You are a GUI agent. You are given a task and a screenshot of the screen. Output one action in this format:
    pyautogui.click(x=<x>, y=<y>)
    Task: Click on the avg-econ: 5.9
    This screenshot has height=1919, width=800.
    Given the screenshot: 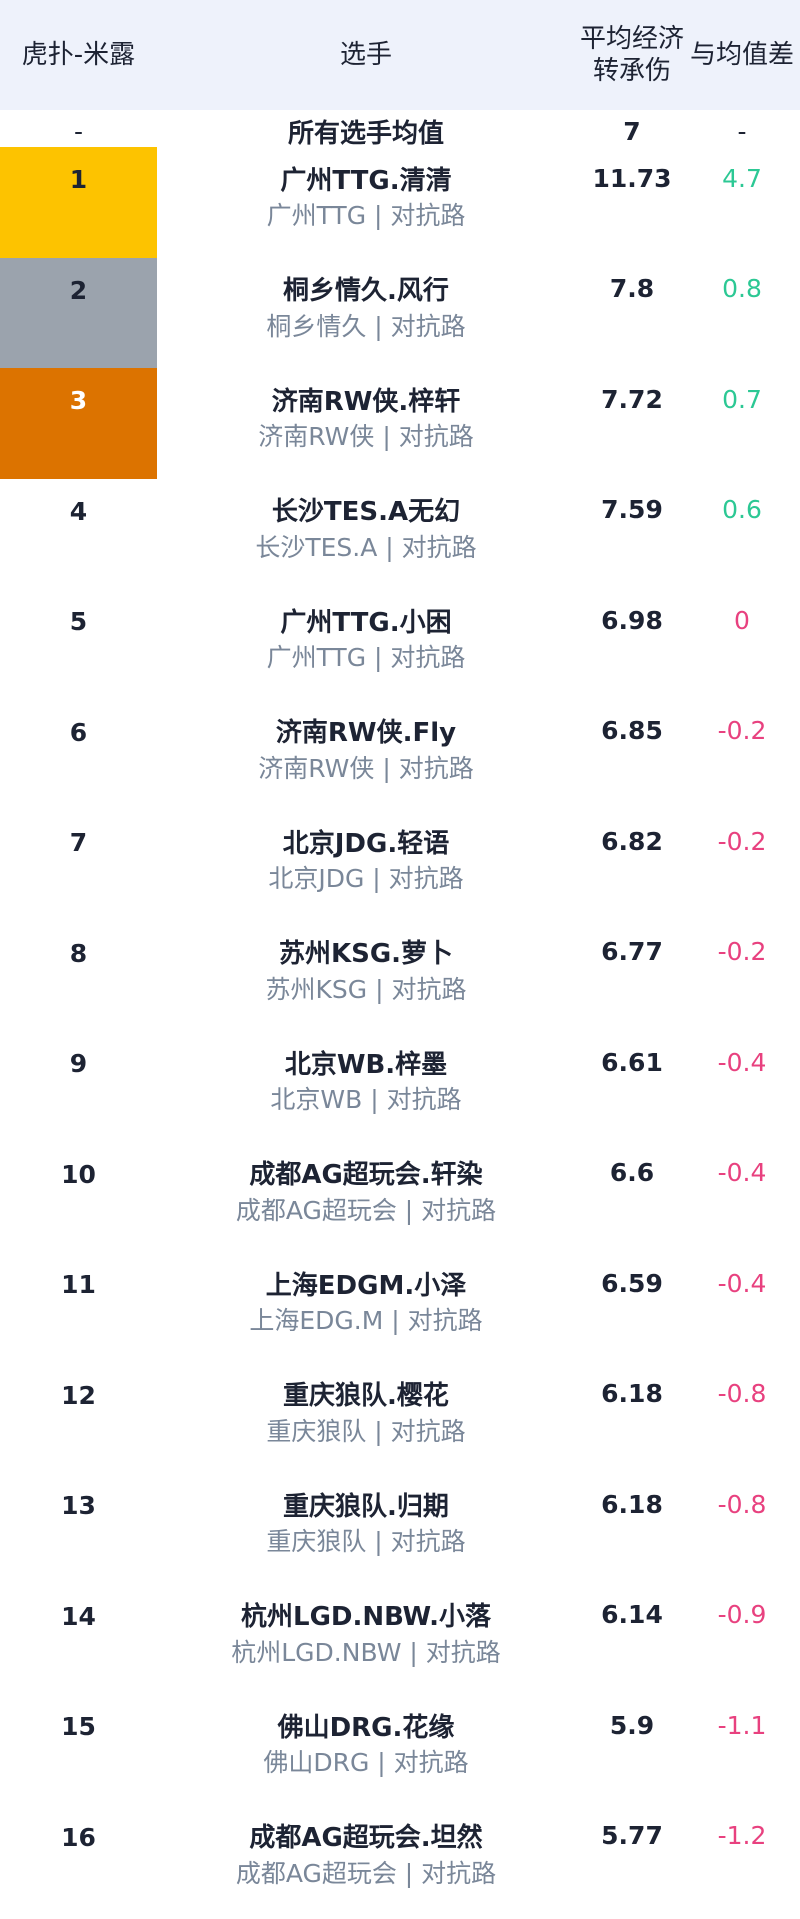 What is the action you would take?
    pyautogui.click(x=632, y=1725)
    